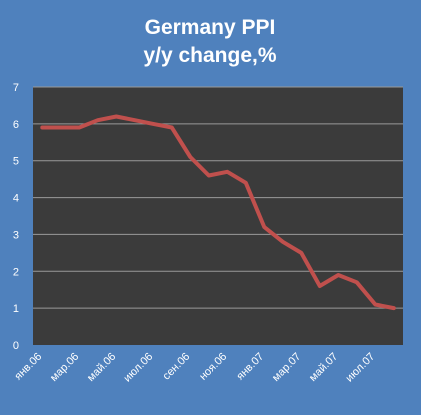  What do you see at coordinates (16, 125) in the screenshot?
I see `y-tick-label: 6` at bounding box center [16, 125].